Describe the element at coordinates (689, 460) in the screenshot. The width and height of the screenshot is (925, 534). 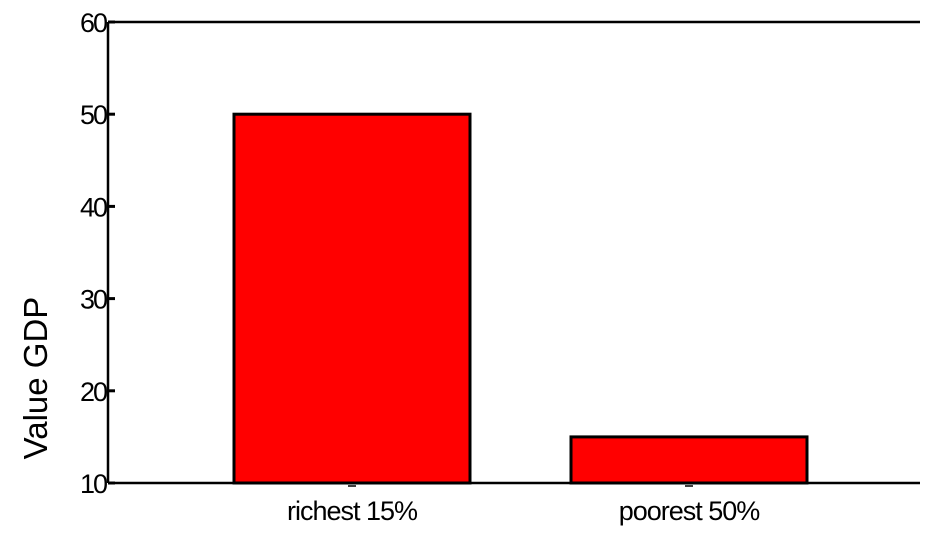
I see `bar` at that location.